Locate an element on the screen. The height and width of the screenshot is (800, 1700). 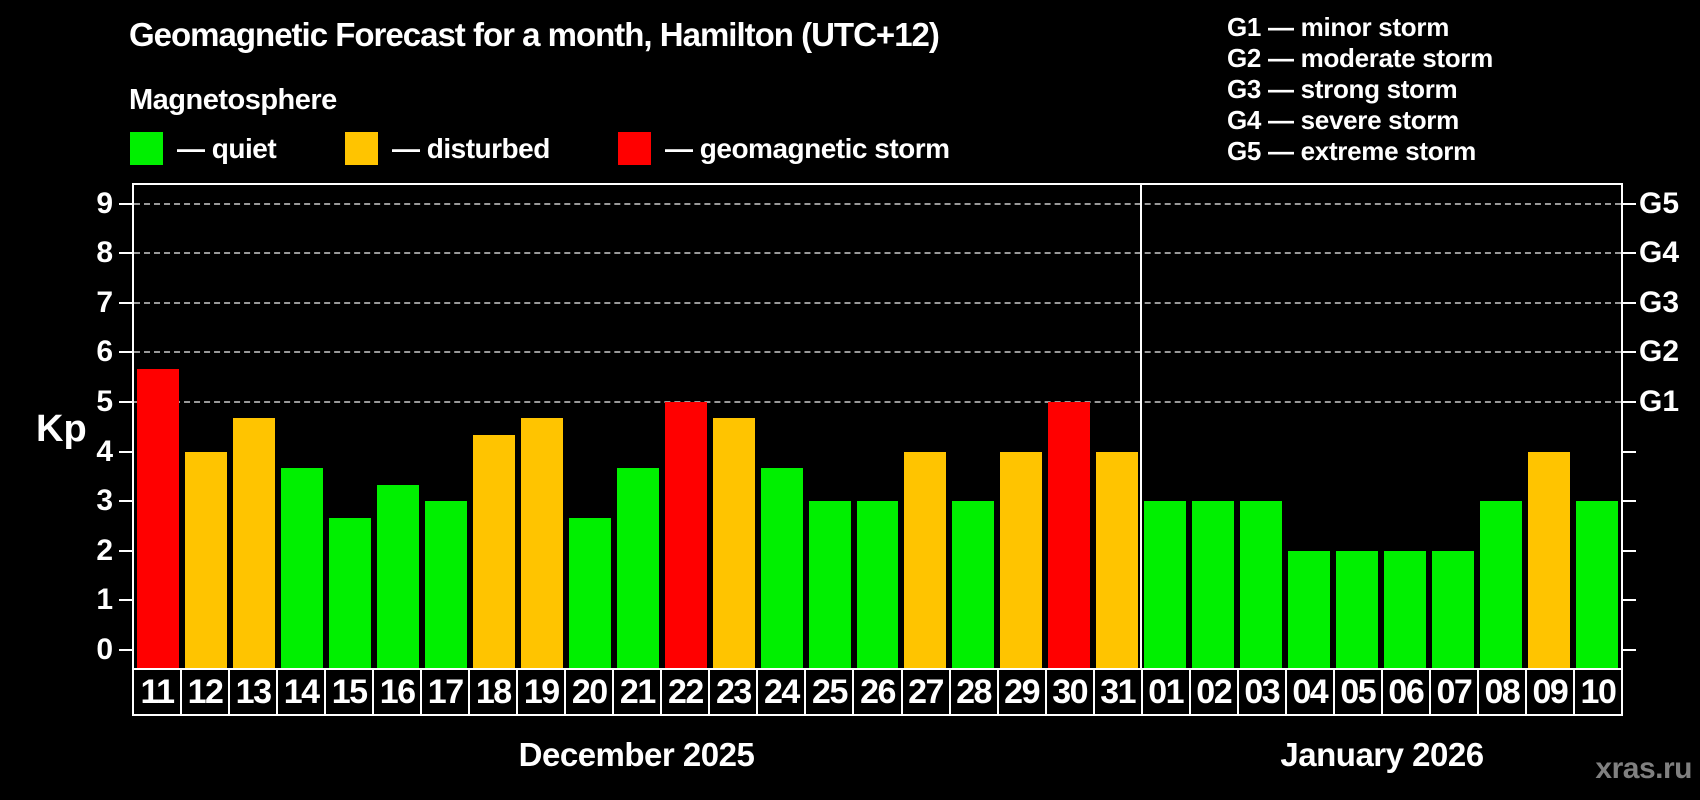
day-cell-02: 02 is located at coordinates (1215, 692).